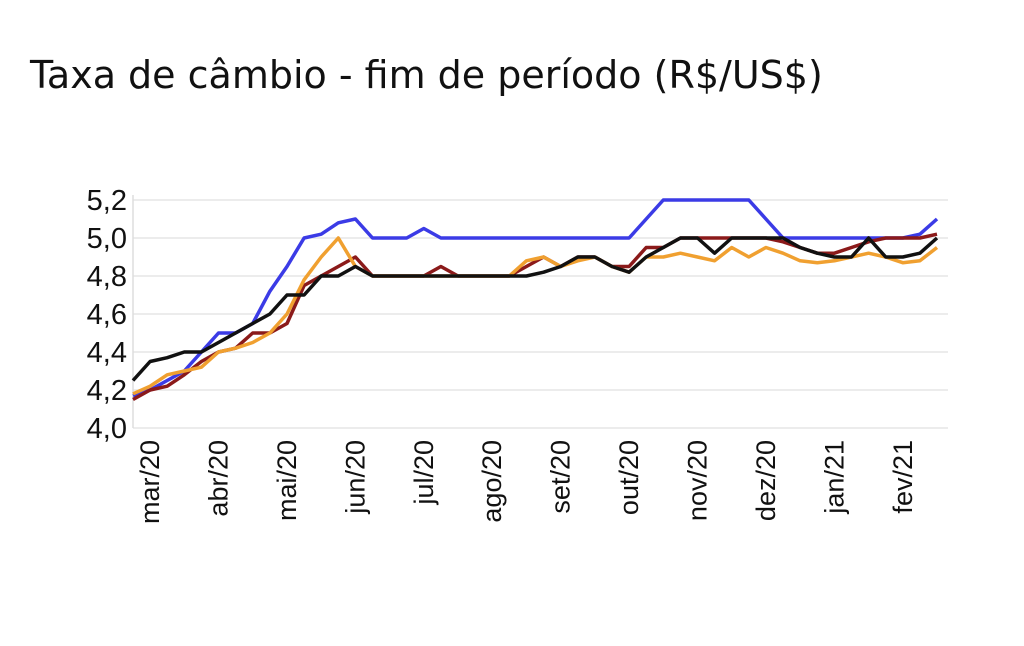 Image resolution: width=1024 pixels, height=646 pixels. I want to click on x-tick-label: mai/20, so click(287, 480).